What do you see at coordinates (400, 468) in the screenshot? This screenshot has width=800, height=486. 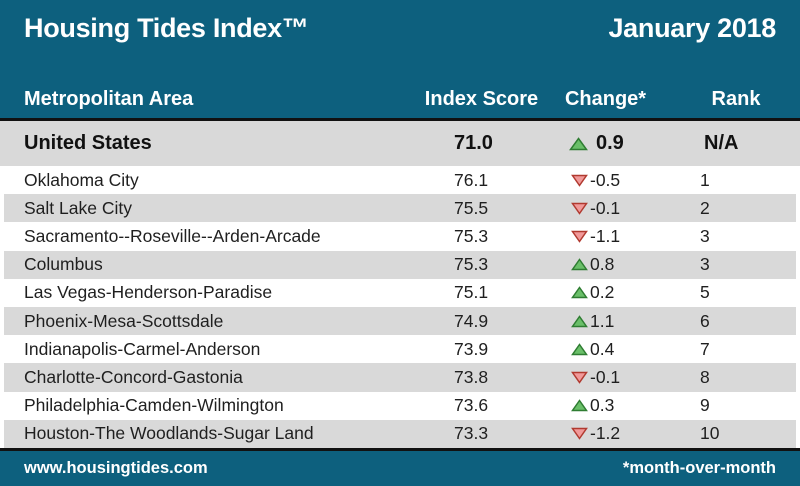 I see `footer: www.housingtides.com *month-over-month` at bounding box center [400, 468].